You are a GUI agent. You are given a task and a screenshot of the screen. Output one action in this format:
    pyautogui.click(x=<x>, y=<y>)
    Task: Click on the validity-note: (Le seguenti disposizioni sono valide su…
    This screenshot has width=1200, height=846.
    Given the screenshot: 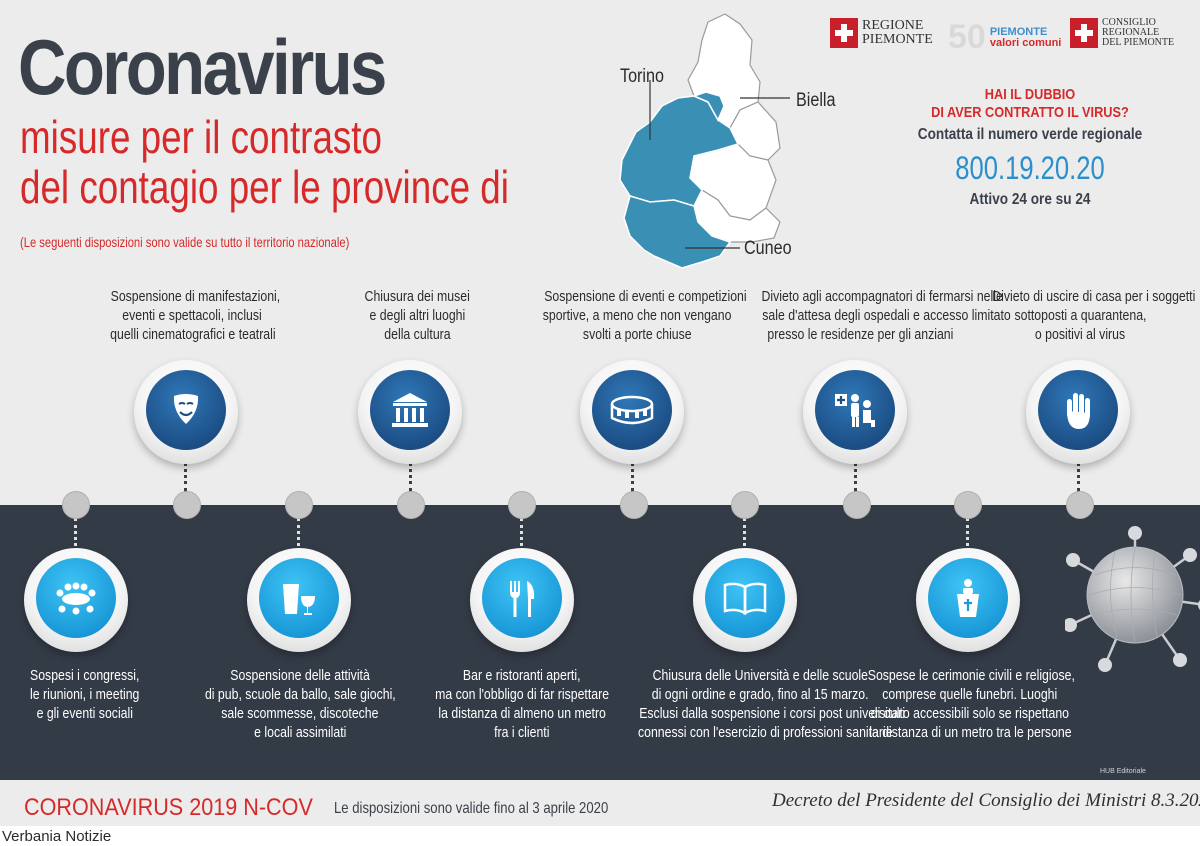 What is the action you would take?
    pyautogui.click(x=185, y=242)
    